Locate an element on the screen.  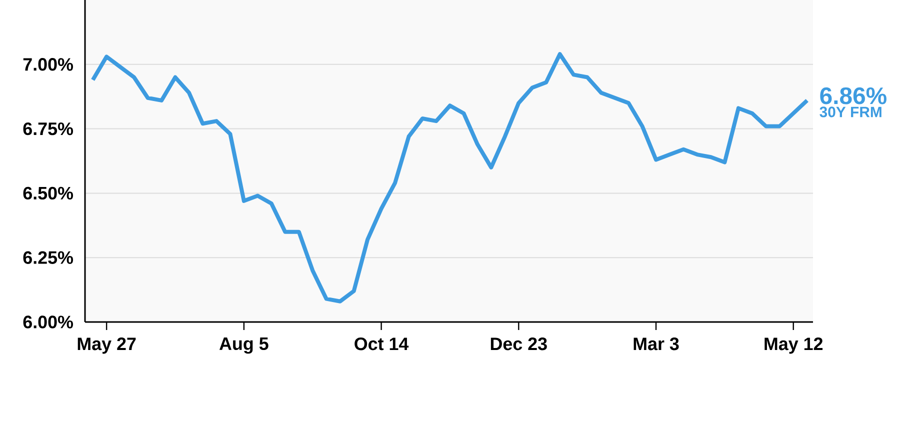
x-tick-label: Dec 23 is located at coordinates (518, 344).